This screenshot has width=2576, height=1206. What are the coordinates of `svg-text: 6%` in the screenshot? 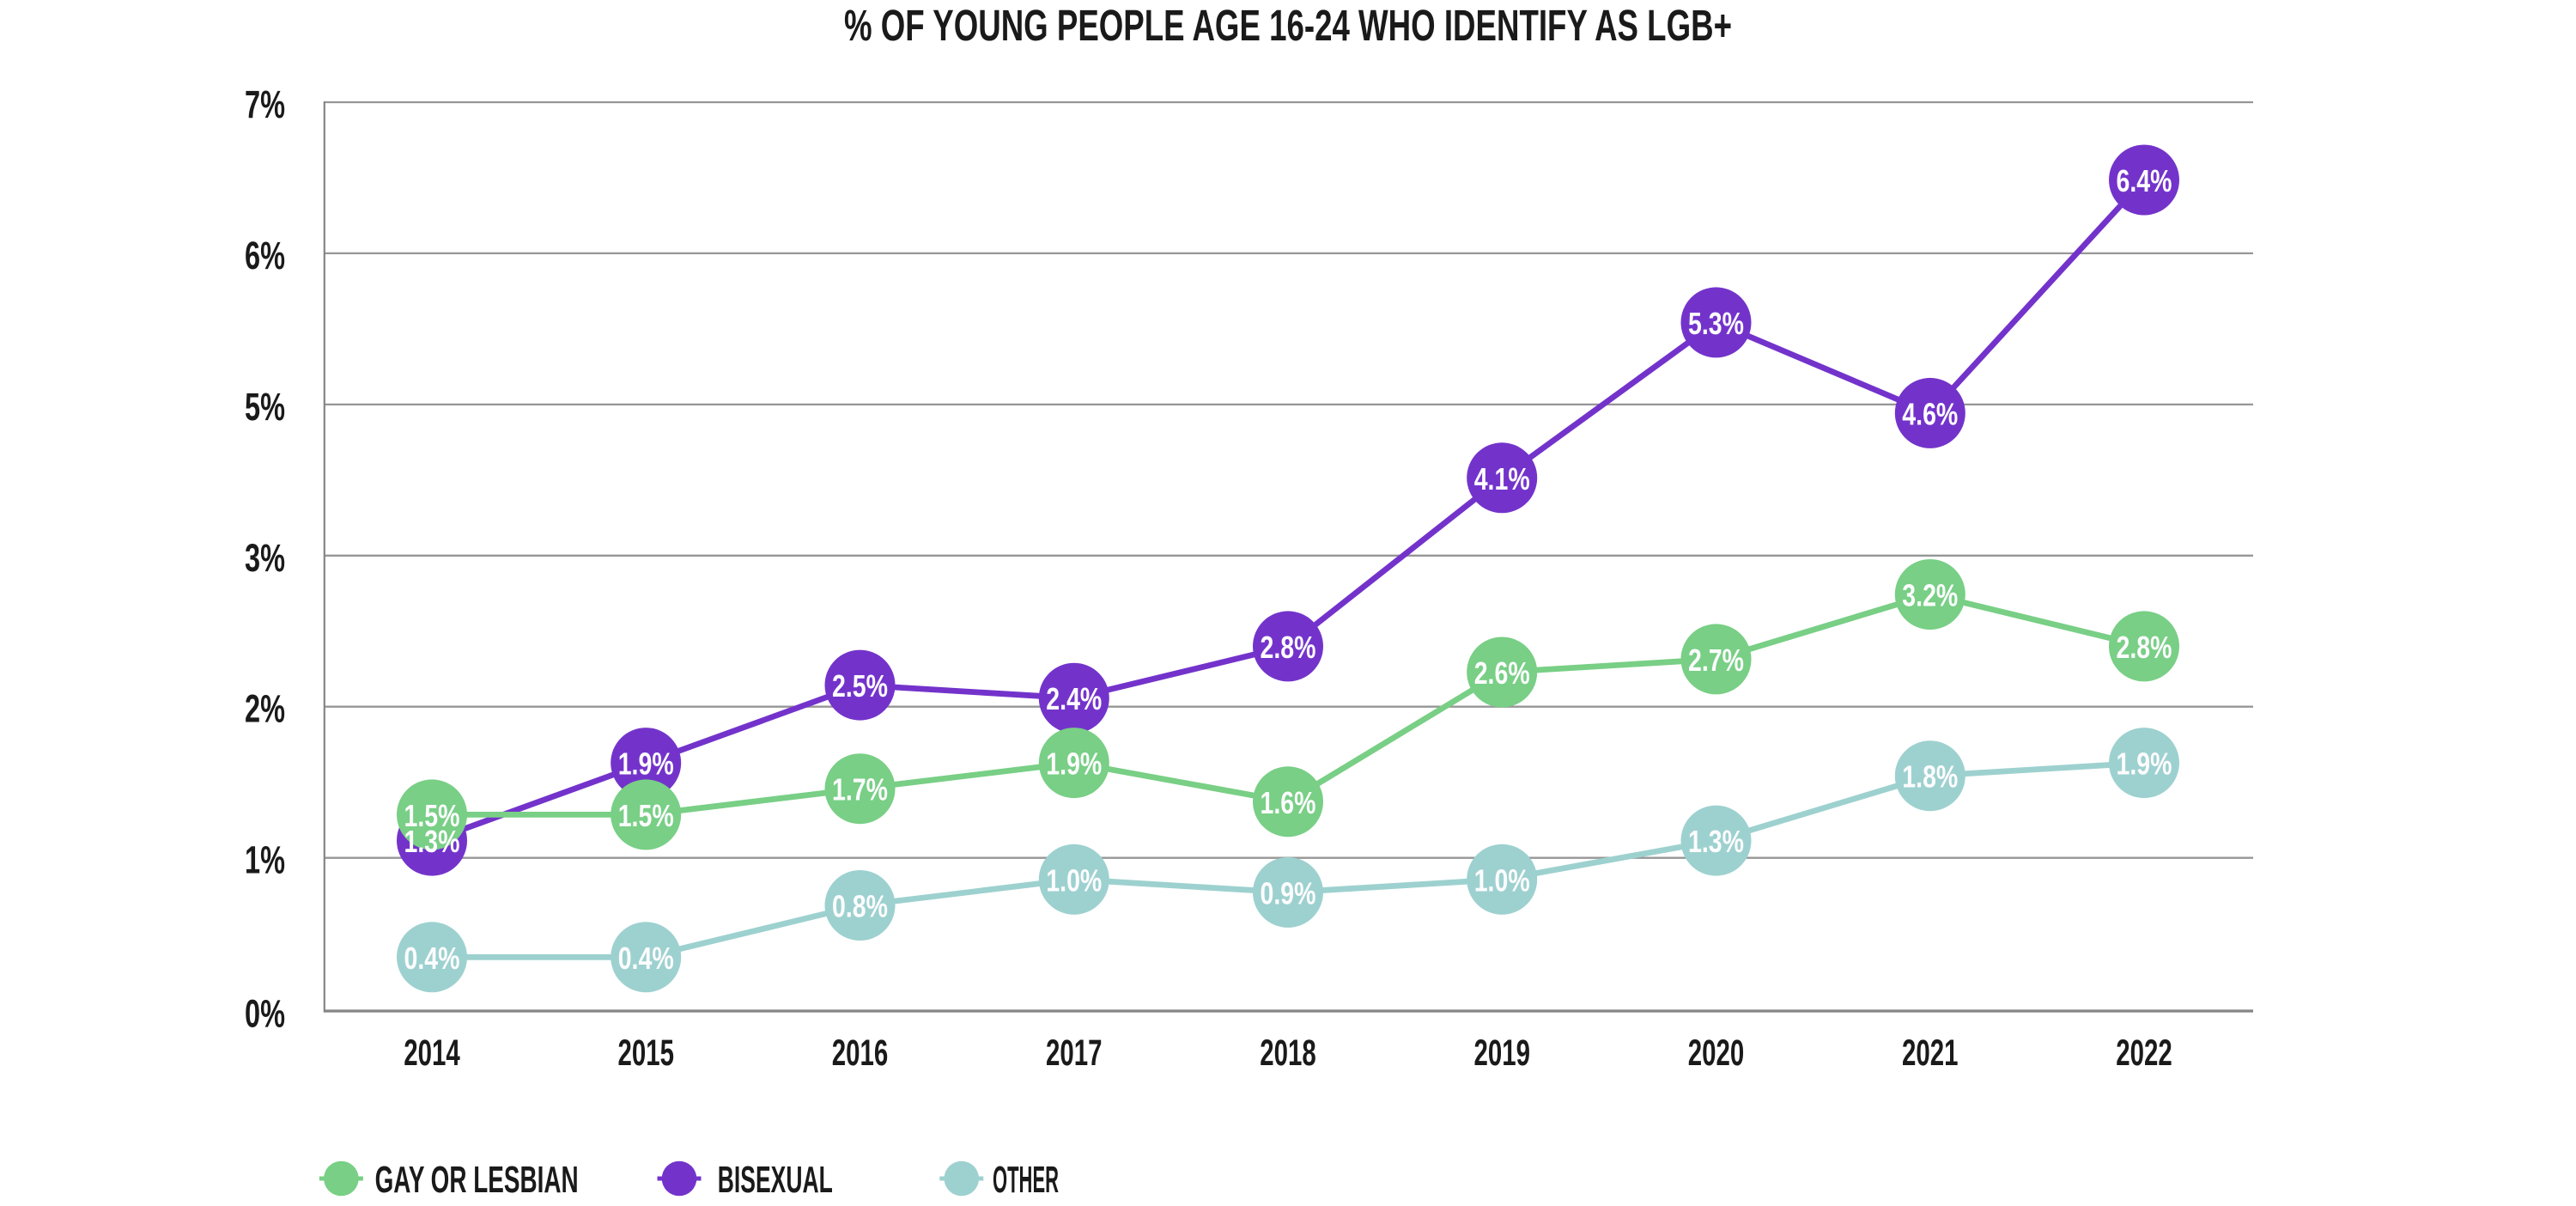 It's located at (265, 255).